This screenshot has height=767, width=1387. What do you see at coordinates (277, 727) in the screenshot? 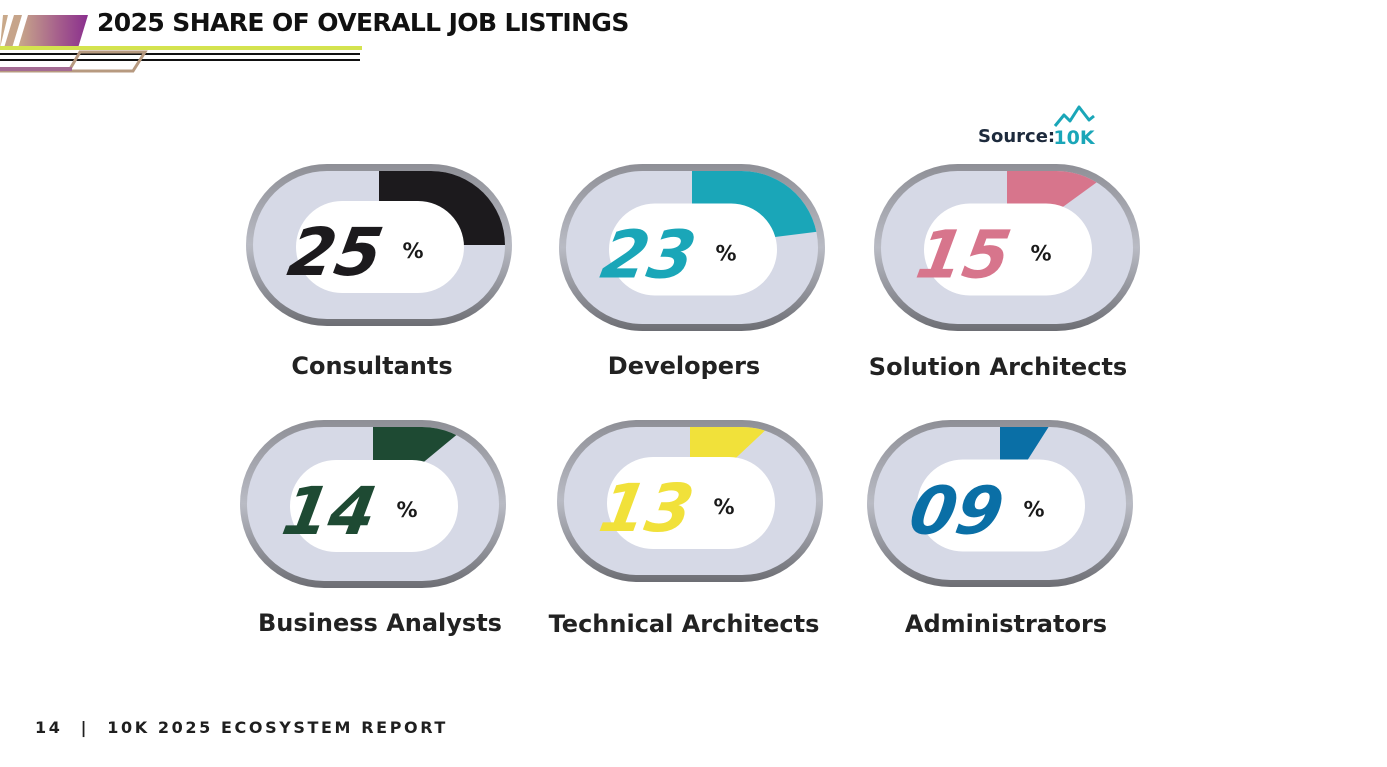
I see `report-name: 10K 2025 ECOSYSTEM REPORT` at bounding box center [277, 727].